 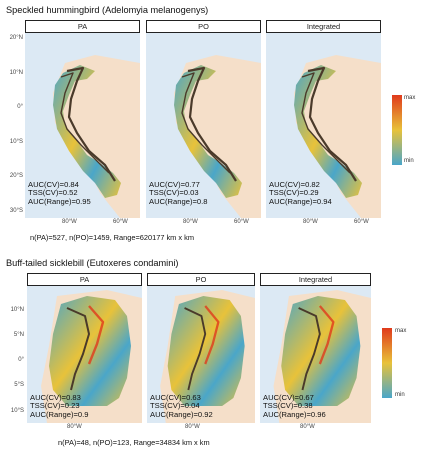 I want to click on metric-tss-cv: TSS(CV)=0.52, so click(x=53, y=193).